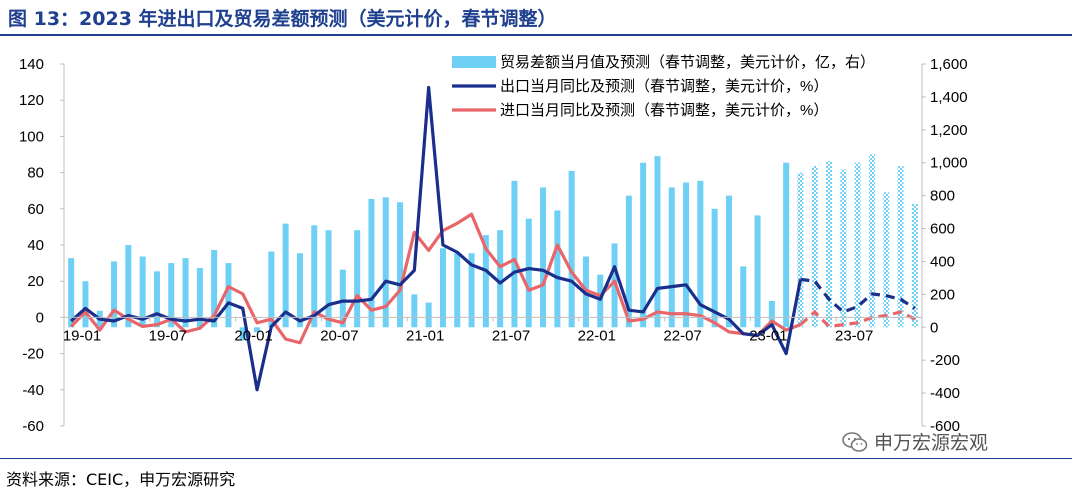 The height and width of the screenshot is (493, 1080). Describe the element at coordinates (855, 441) in the screenshot. I see `wechat-icon` at that location.